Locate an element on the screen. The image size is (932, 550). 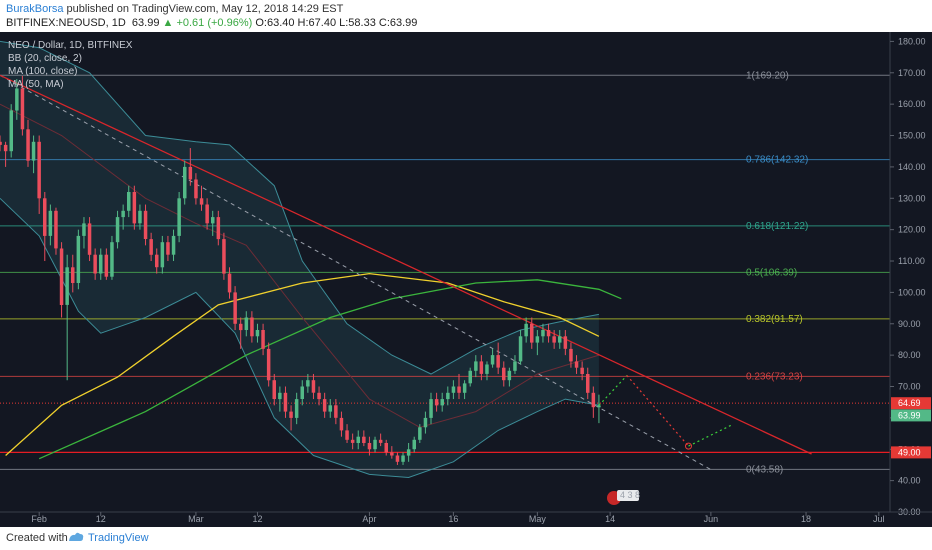
legend-ma100: MA (100, close) is located at coordinates (42, 71).